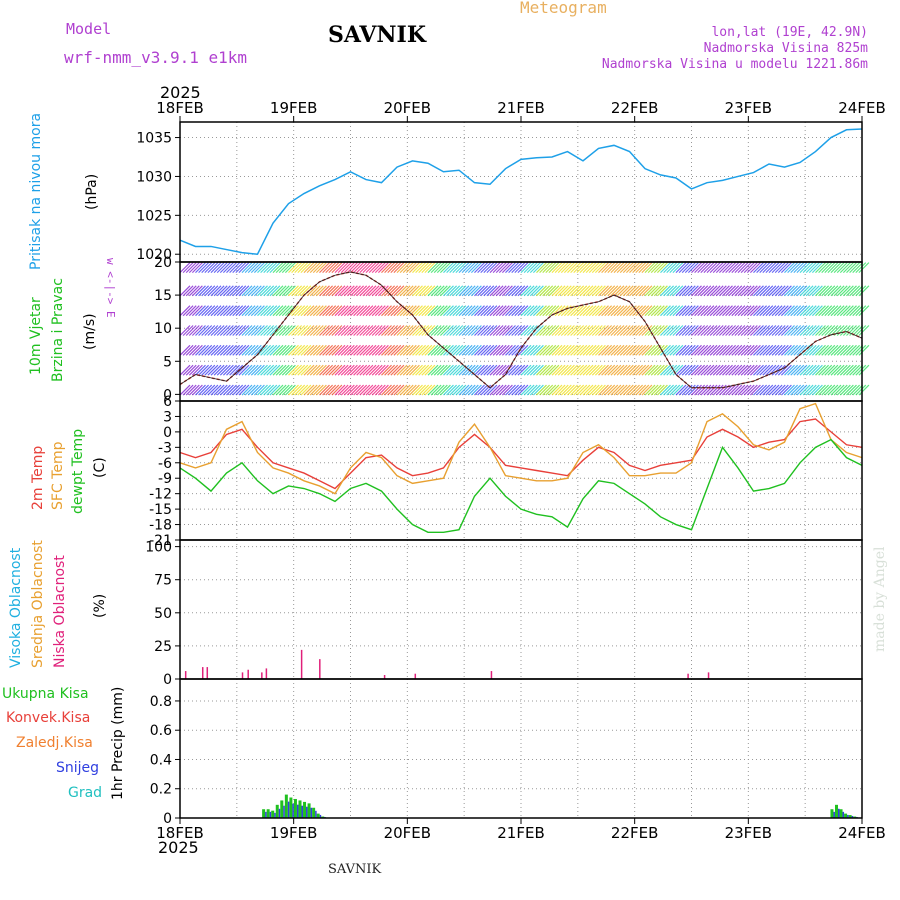  What do you see at coordinates (634, 833) in the screenshot?
I see `x-tick-label-bottom: 22FEB` at bounding box center [634, 833].